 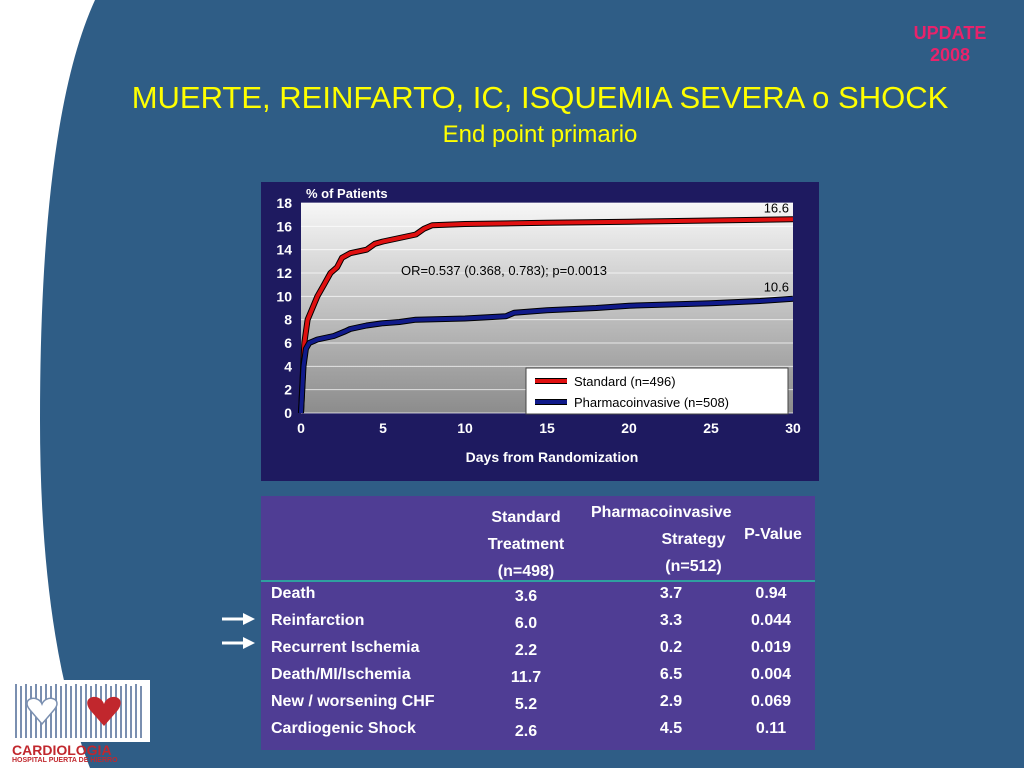 I want to click on series-line-pharmacoinvasive, so click(x=546, y=355).